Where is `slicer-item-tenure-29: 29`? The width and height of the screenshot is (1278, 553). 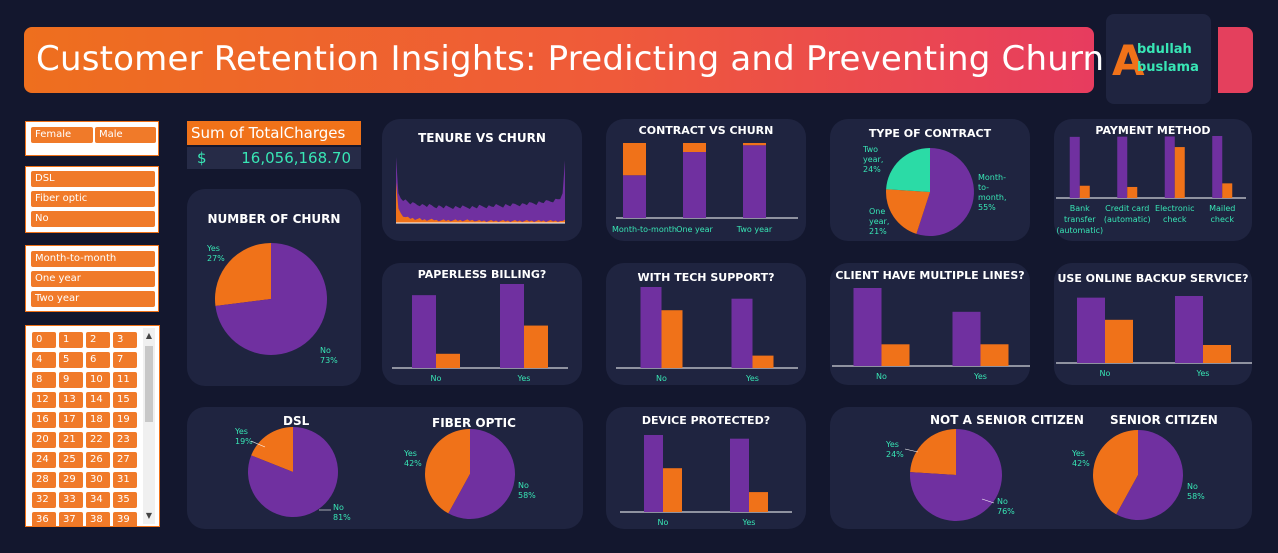 slicer-item-tenure-29: 29 is located at coordinates (71, 480).